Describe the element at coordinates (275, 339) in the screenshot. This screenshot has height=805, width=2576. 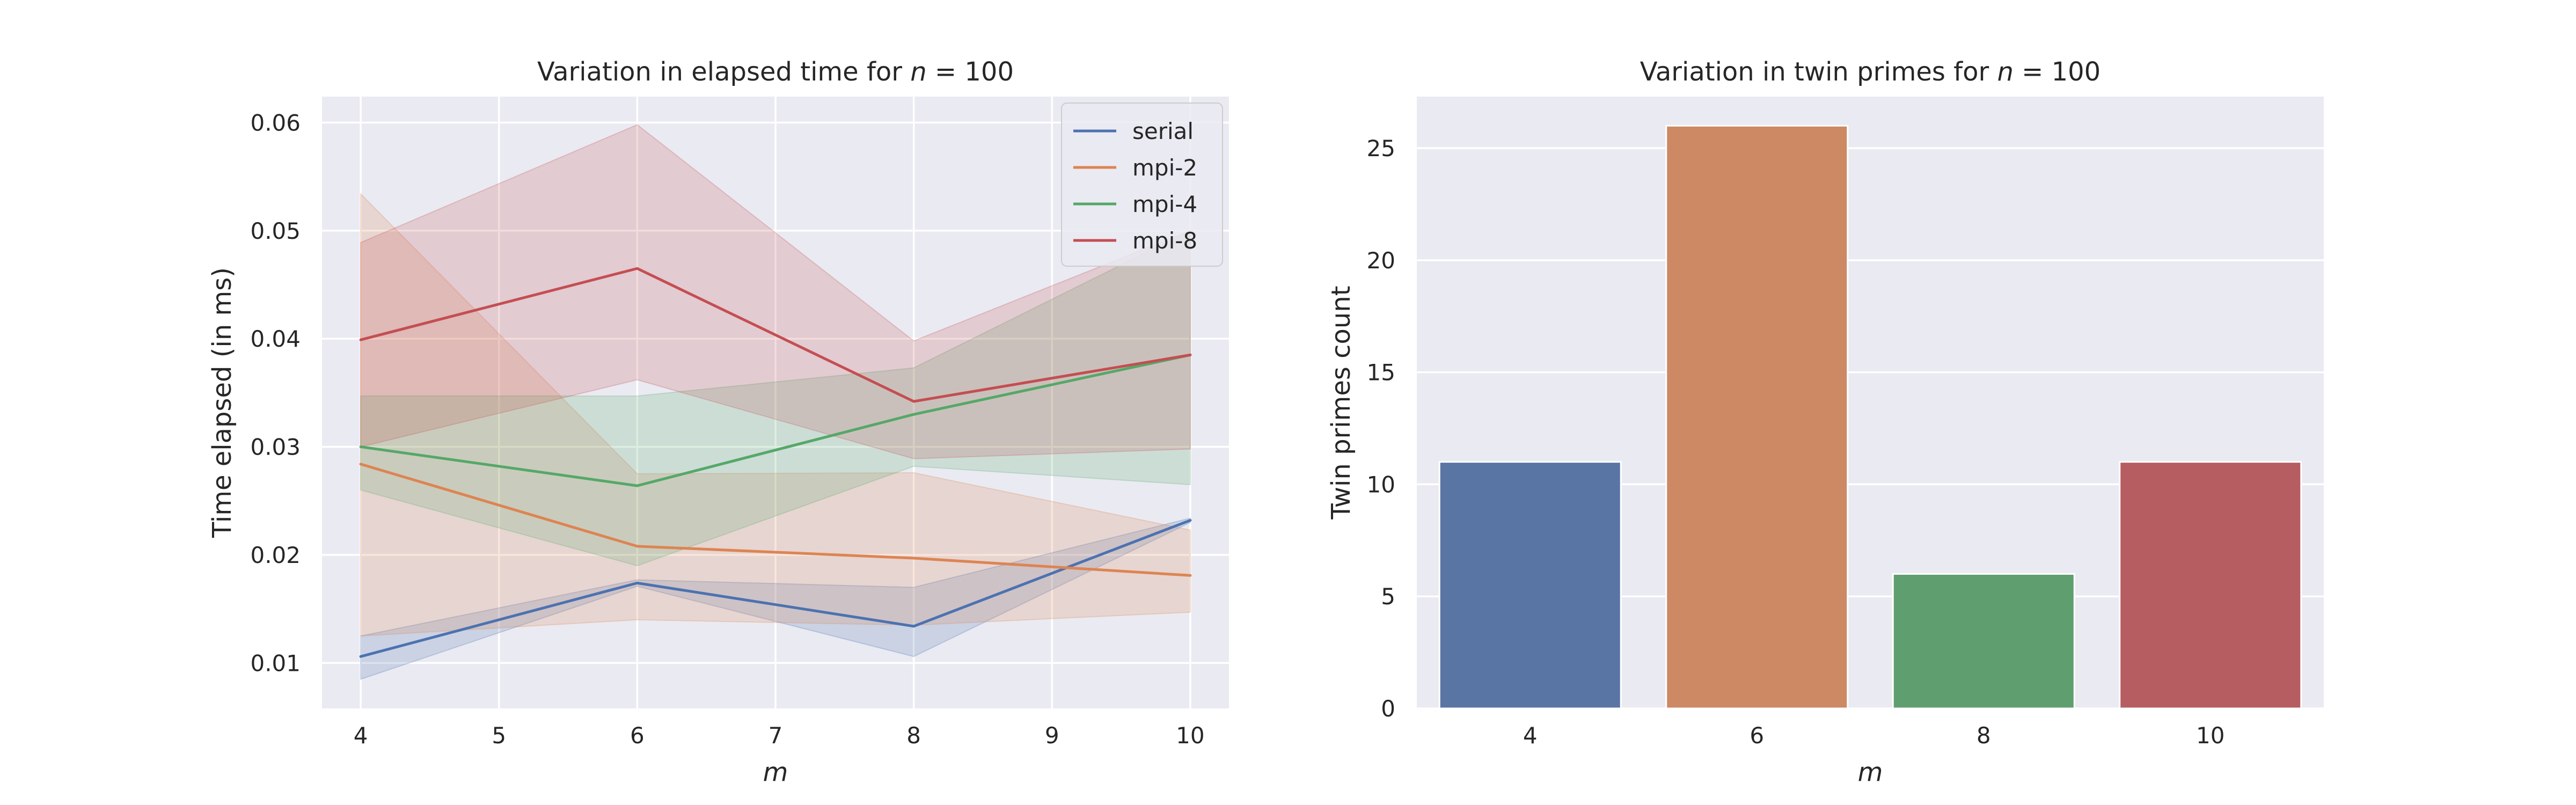
I see `y-tick-label: 0.04` at that location.